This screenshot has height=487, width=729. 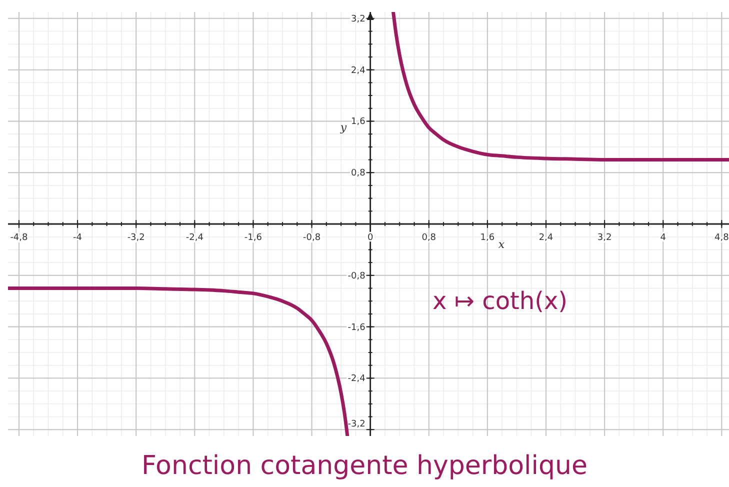 I want to click on x-axis-title: x, so click(x=502, y=244).